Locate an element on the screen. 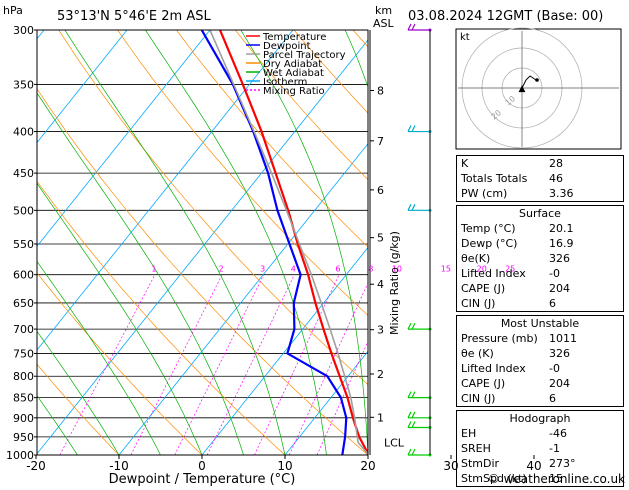 The image size is (629, 490). indices-label: Pressure (mb) is located at coordinates (499, 338).